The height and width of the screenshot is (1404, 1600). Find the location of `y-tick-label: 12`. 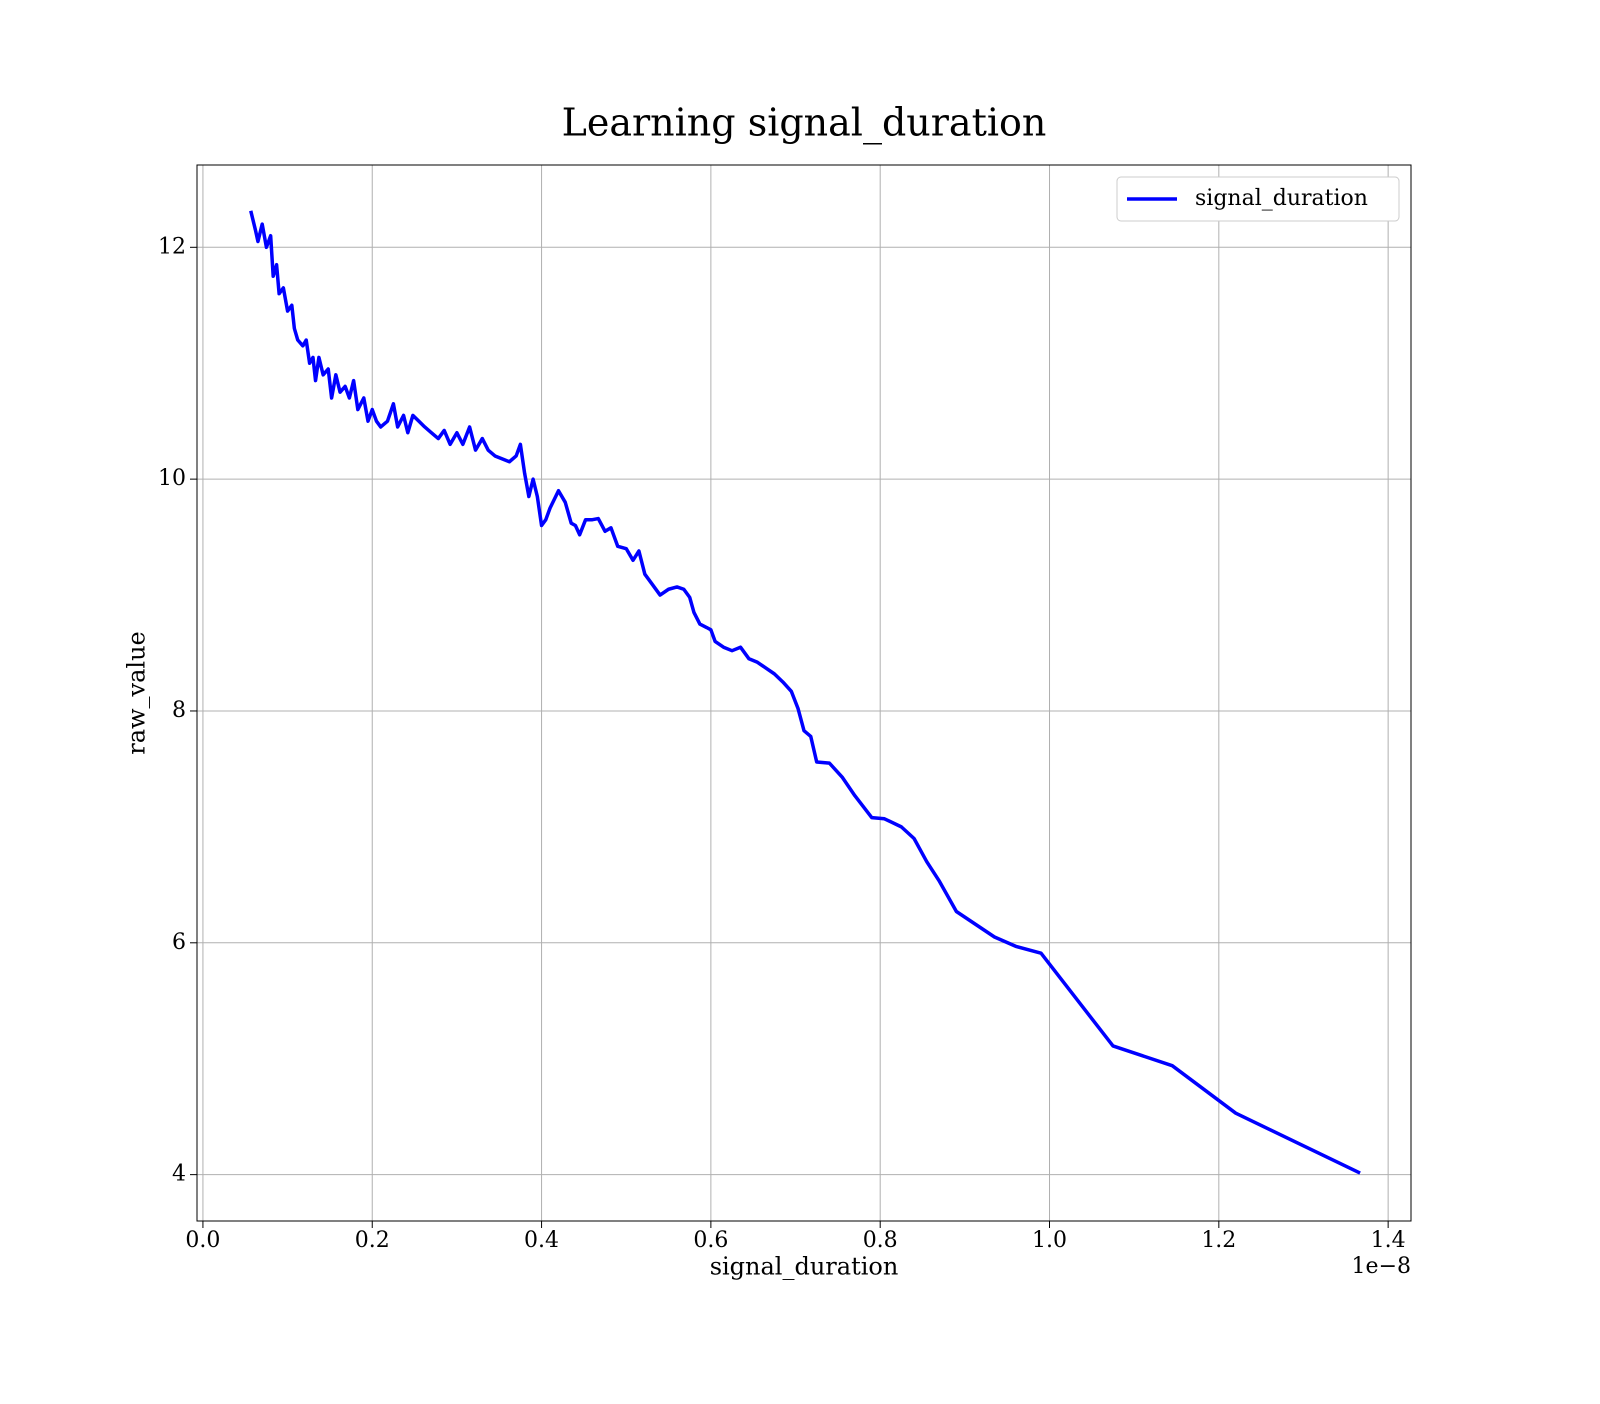

y-tick-label: 12 is located at coordinates (172, 246).